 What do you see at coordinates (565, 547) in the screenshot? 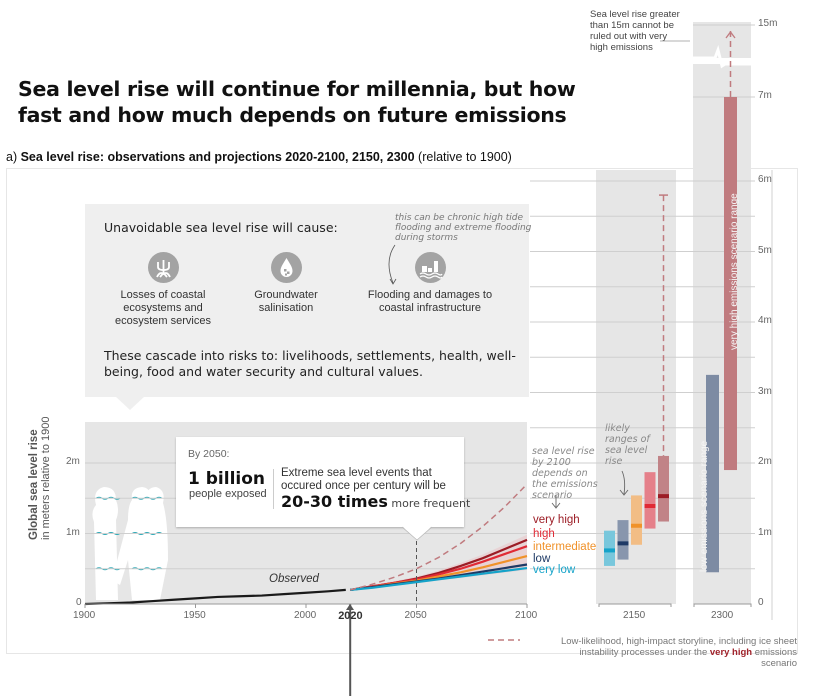
I see `label-intermediate: intermediate` at bounding box center [565, 547].